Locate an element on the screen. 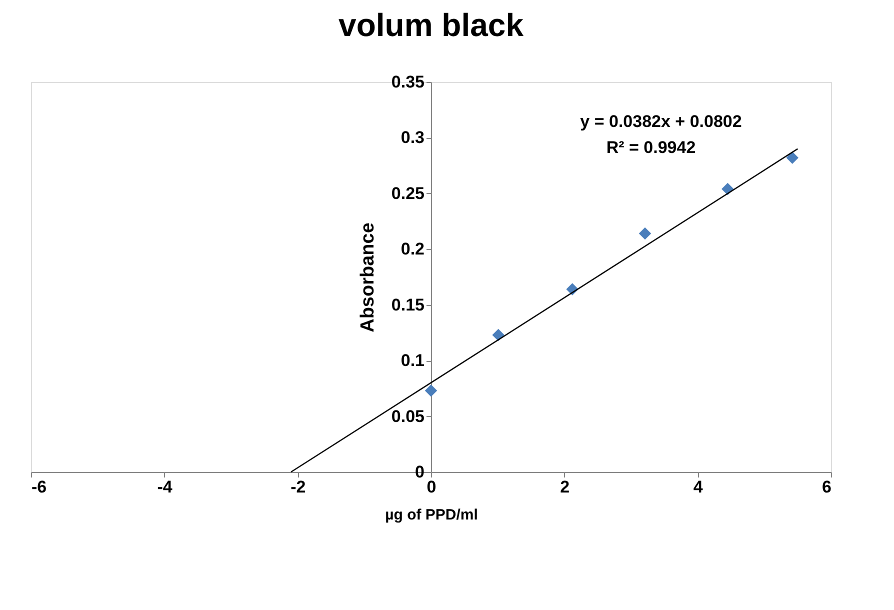  x-axis-title: µg of PPD/ml is located at coordinates (431, 515).